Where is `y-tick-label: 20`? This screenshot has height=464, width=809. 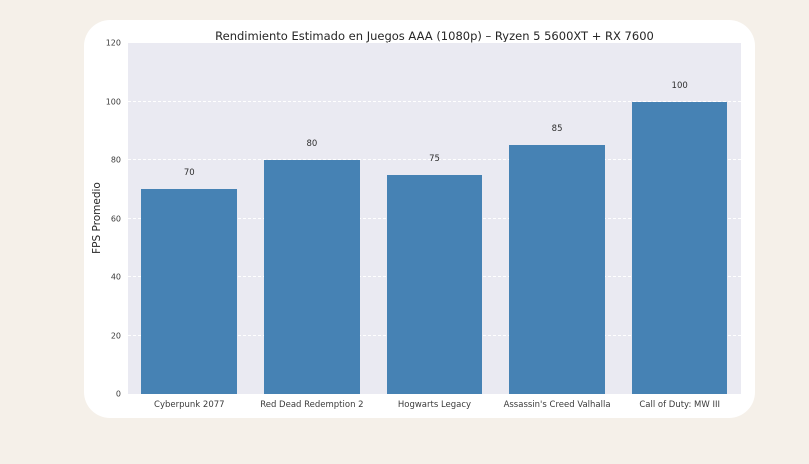 y-tick-label: 20 is located at coordinates (115, 335).